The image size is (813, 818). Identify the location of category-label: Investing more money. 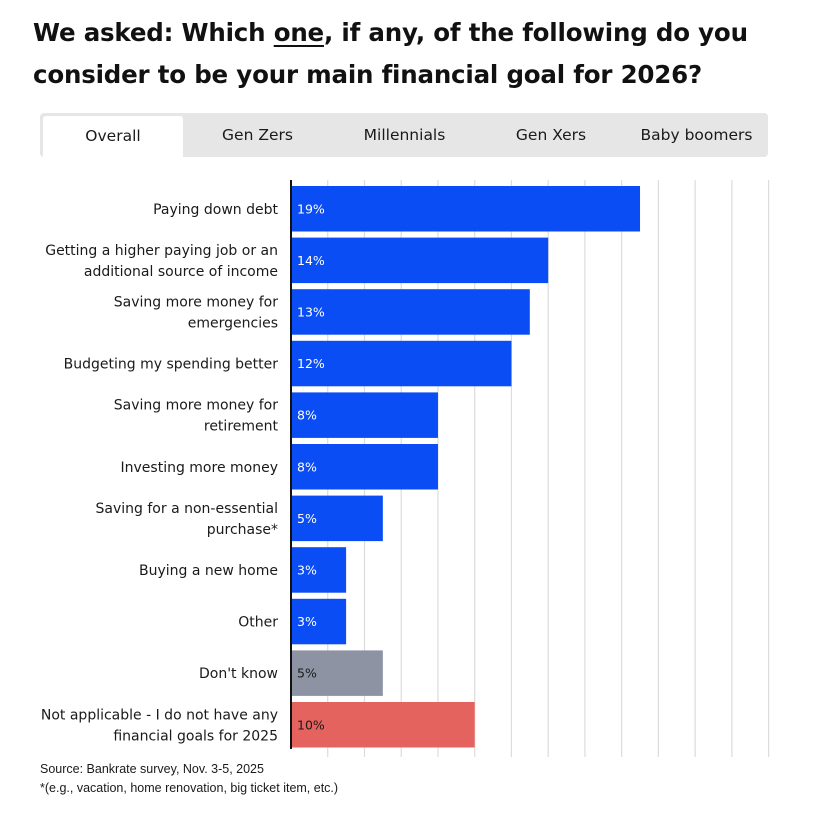
(199, 468).